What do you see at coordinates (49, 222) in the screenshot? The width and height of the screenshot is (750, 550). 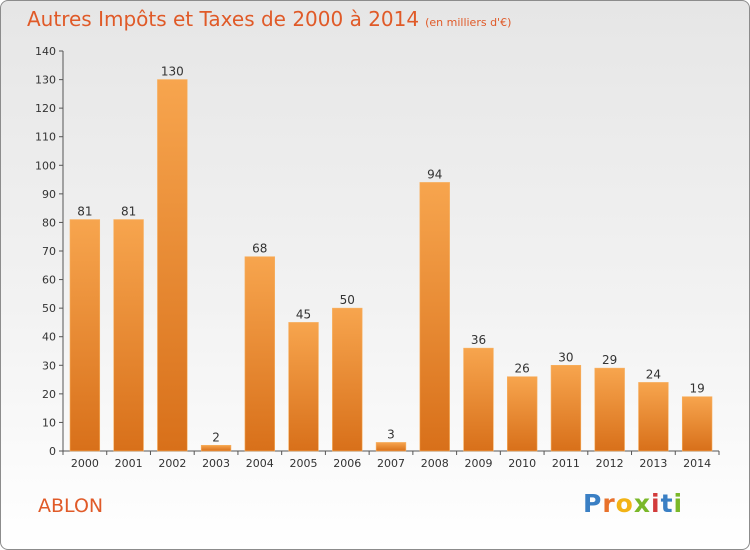 I see `y-tick-label: 80` at bounding box center [49, 222].